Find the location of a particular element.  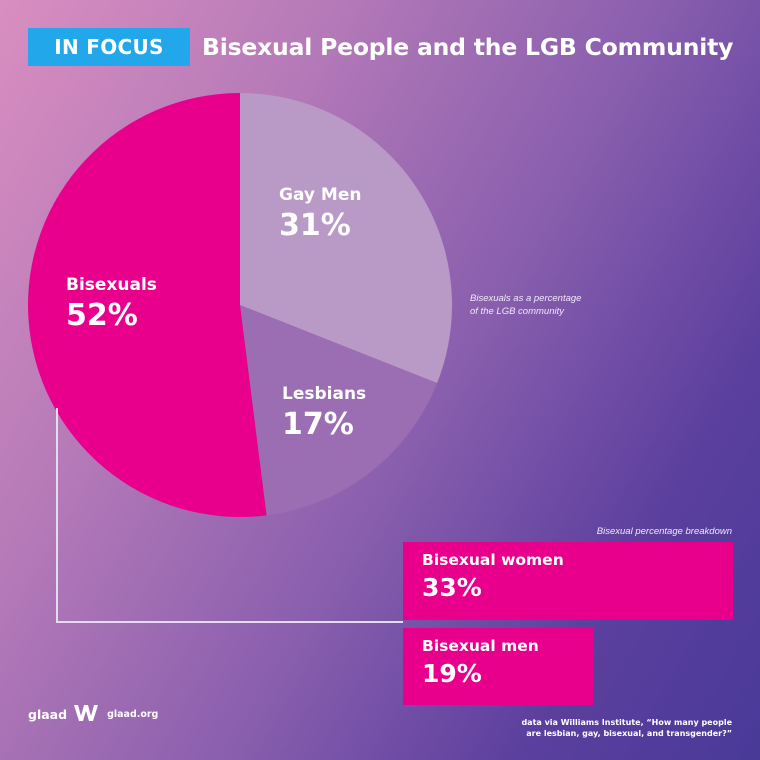

glaad-logo: glaad glaad.org is located at coordinates (93, 714).